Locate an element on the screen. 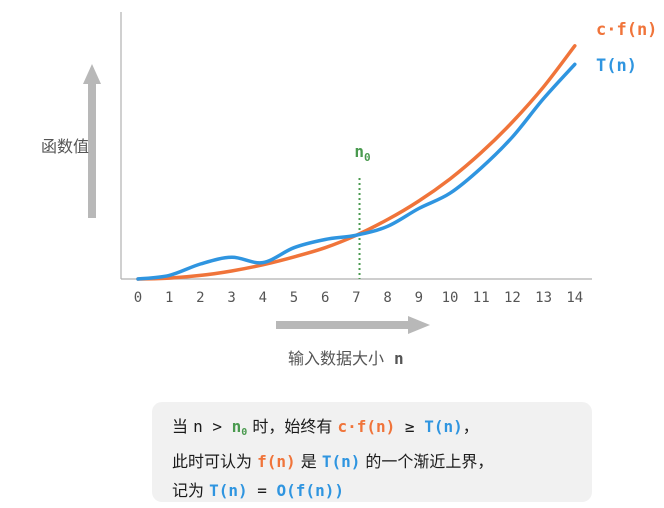 The width and height of the screenshot is (664, 508). y-arrow-icon is located at coordinates (92, 141).